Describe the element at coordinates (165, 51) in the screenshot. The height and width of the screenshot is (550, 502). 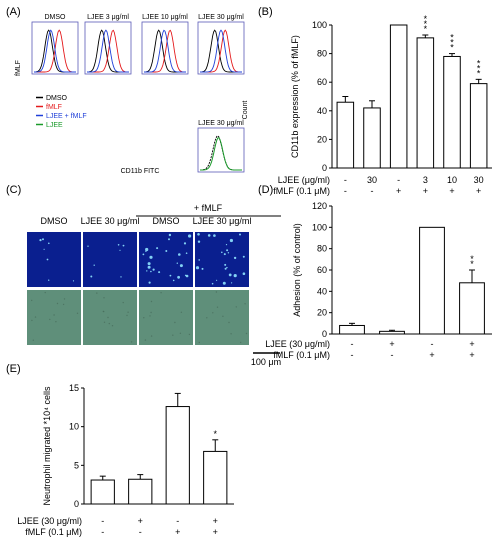
I see `histogram-curve` at that location.